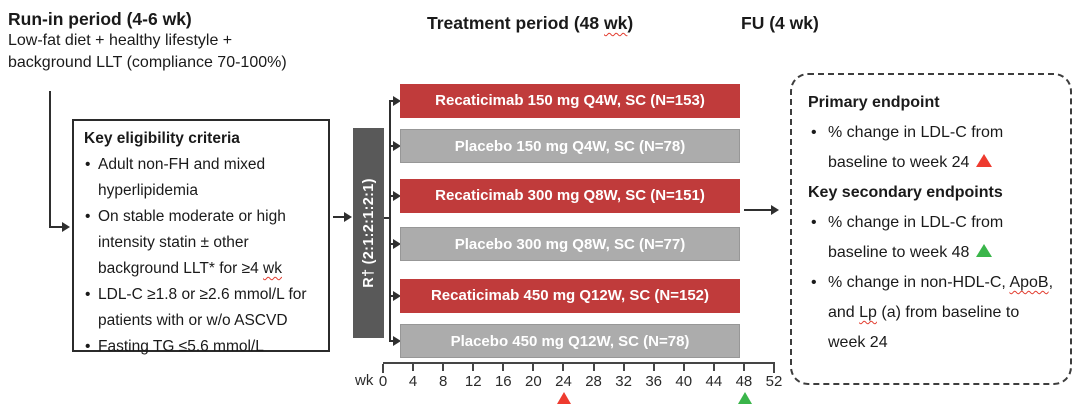 This screenshot has width=1080, height=413. I want to click on timeline-tick: 24, so click(563, 377).